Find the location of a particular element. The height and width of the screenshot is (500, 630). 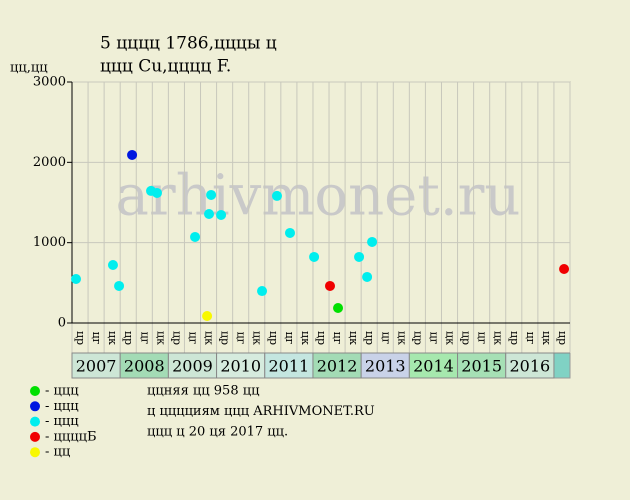

year-label: 2012 is located at coordinates (337, 366).